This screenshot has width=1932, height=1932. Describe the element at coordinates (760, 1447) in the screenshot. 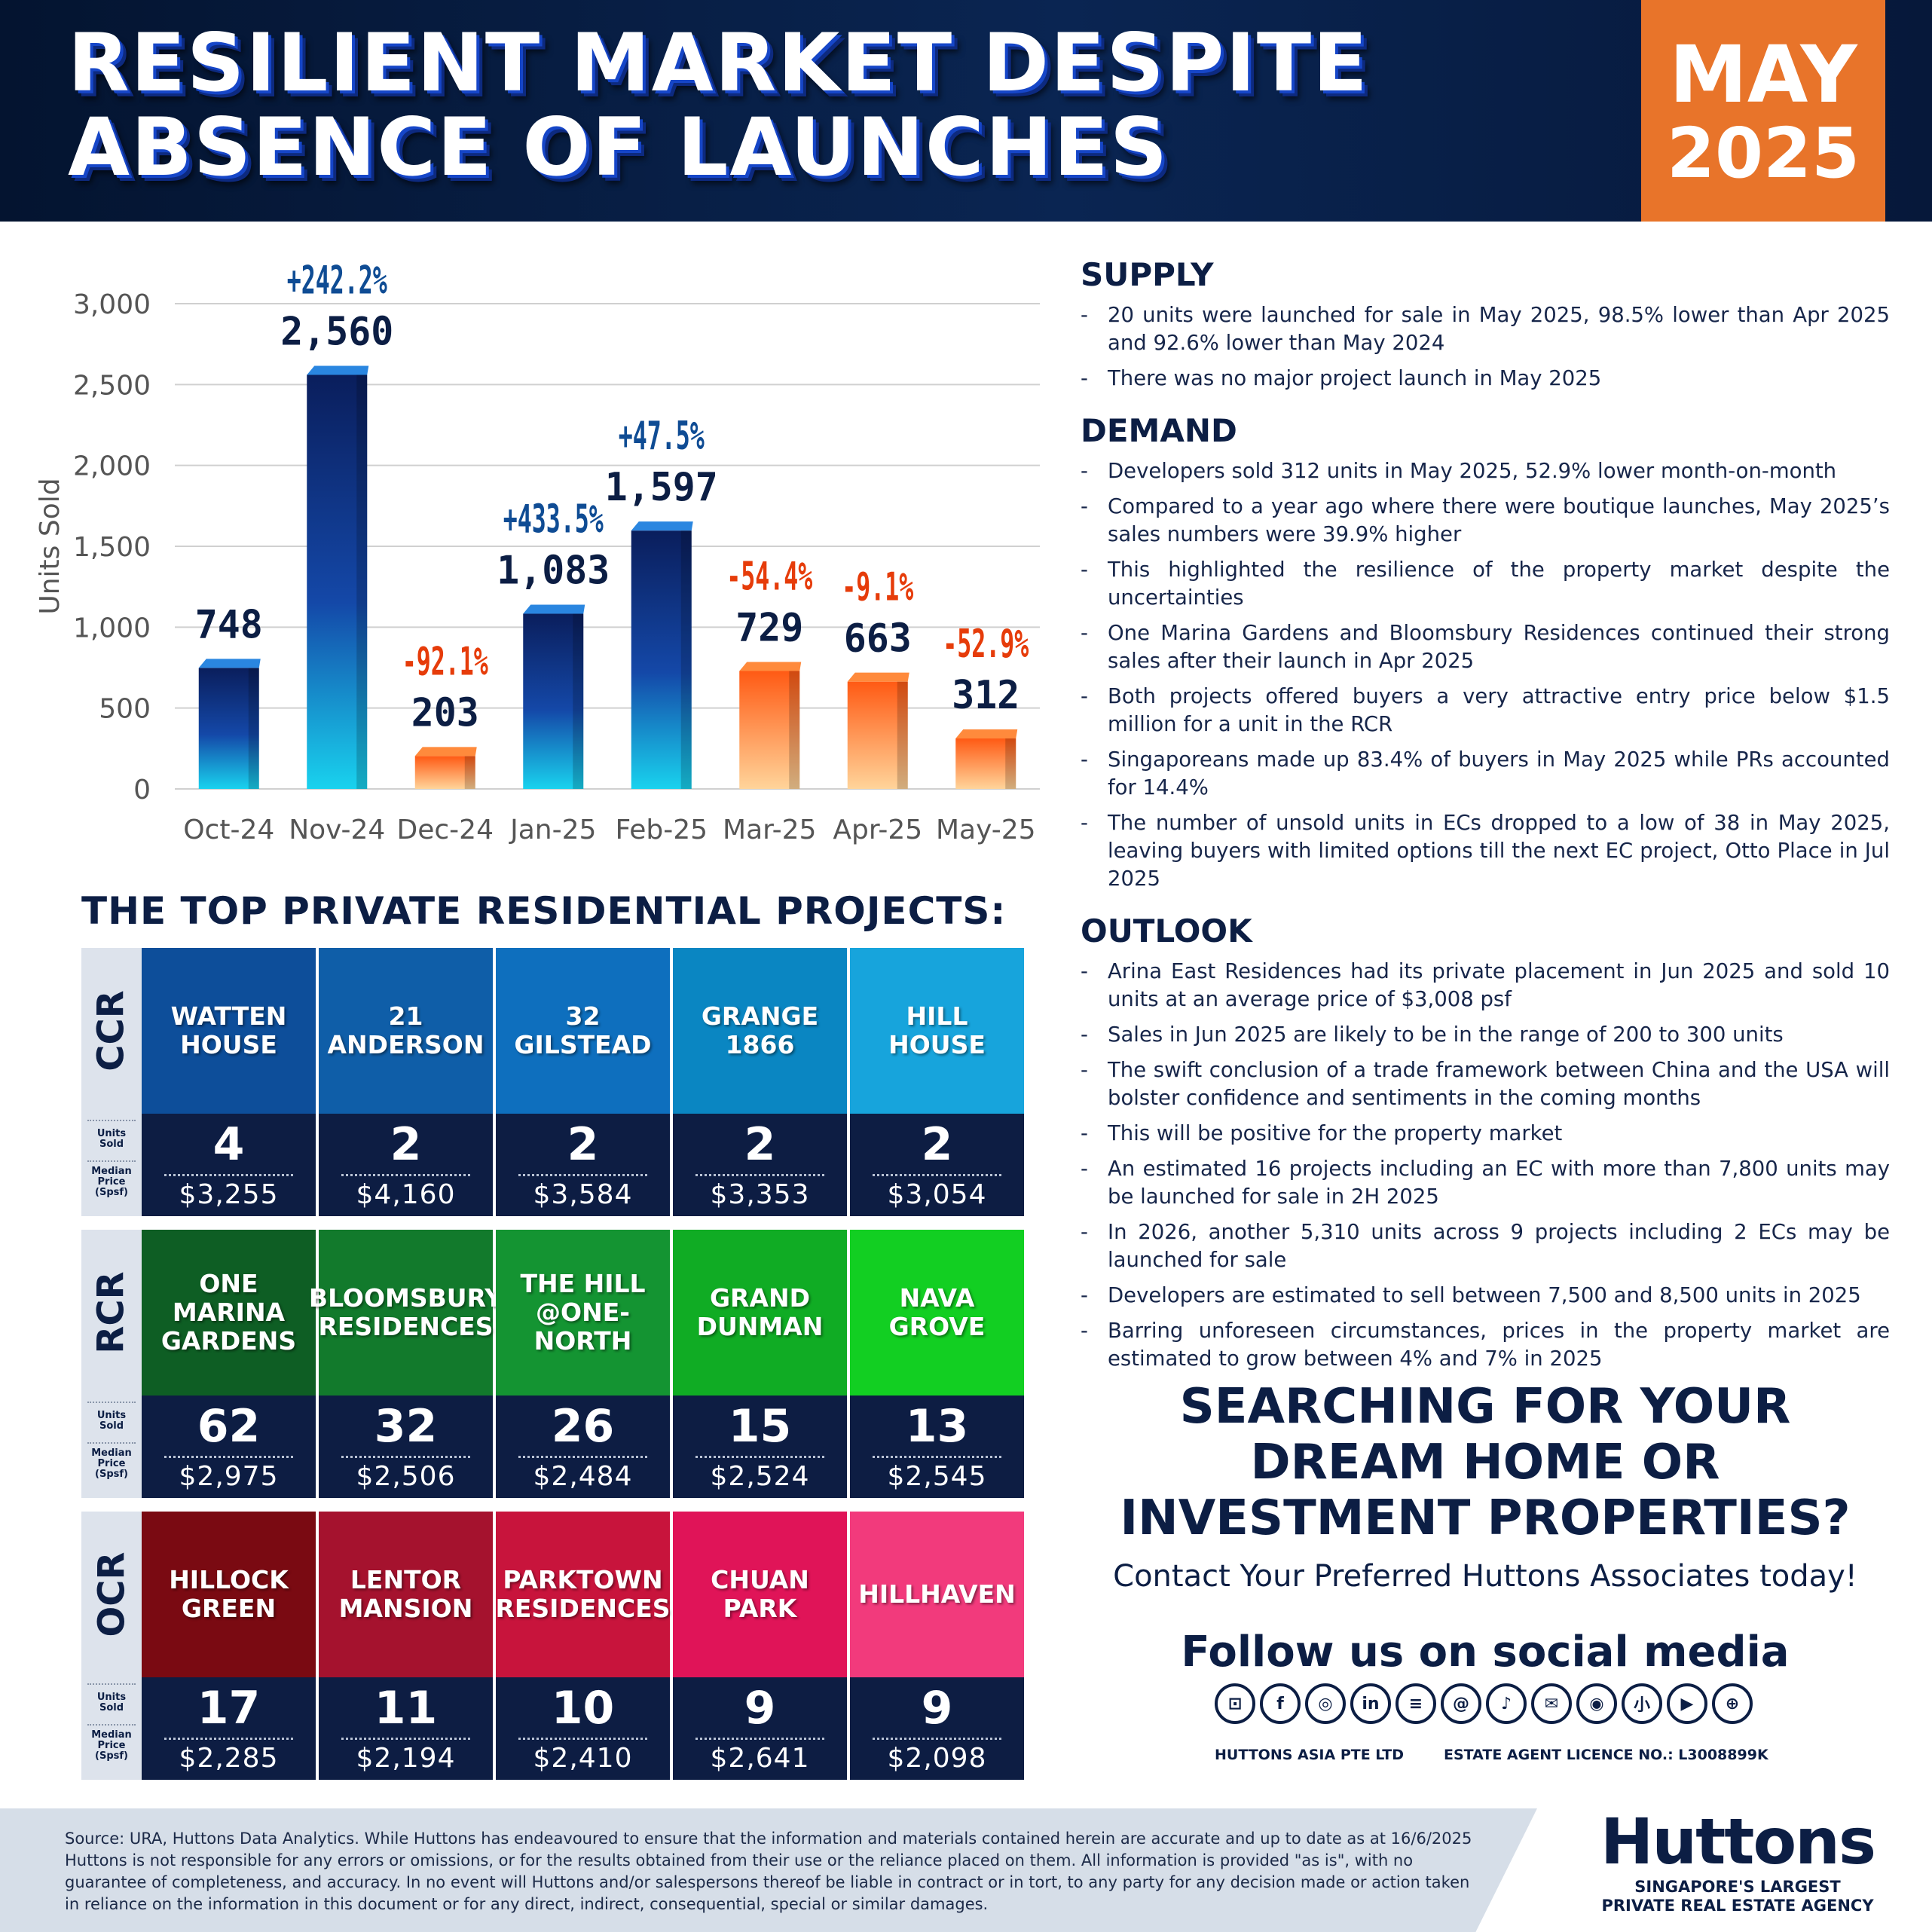

I see `project-stats: 15 $2,524` at that location.